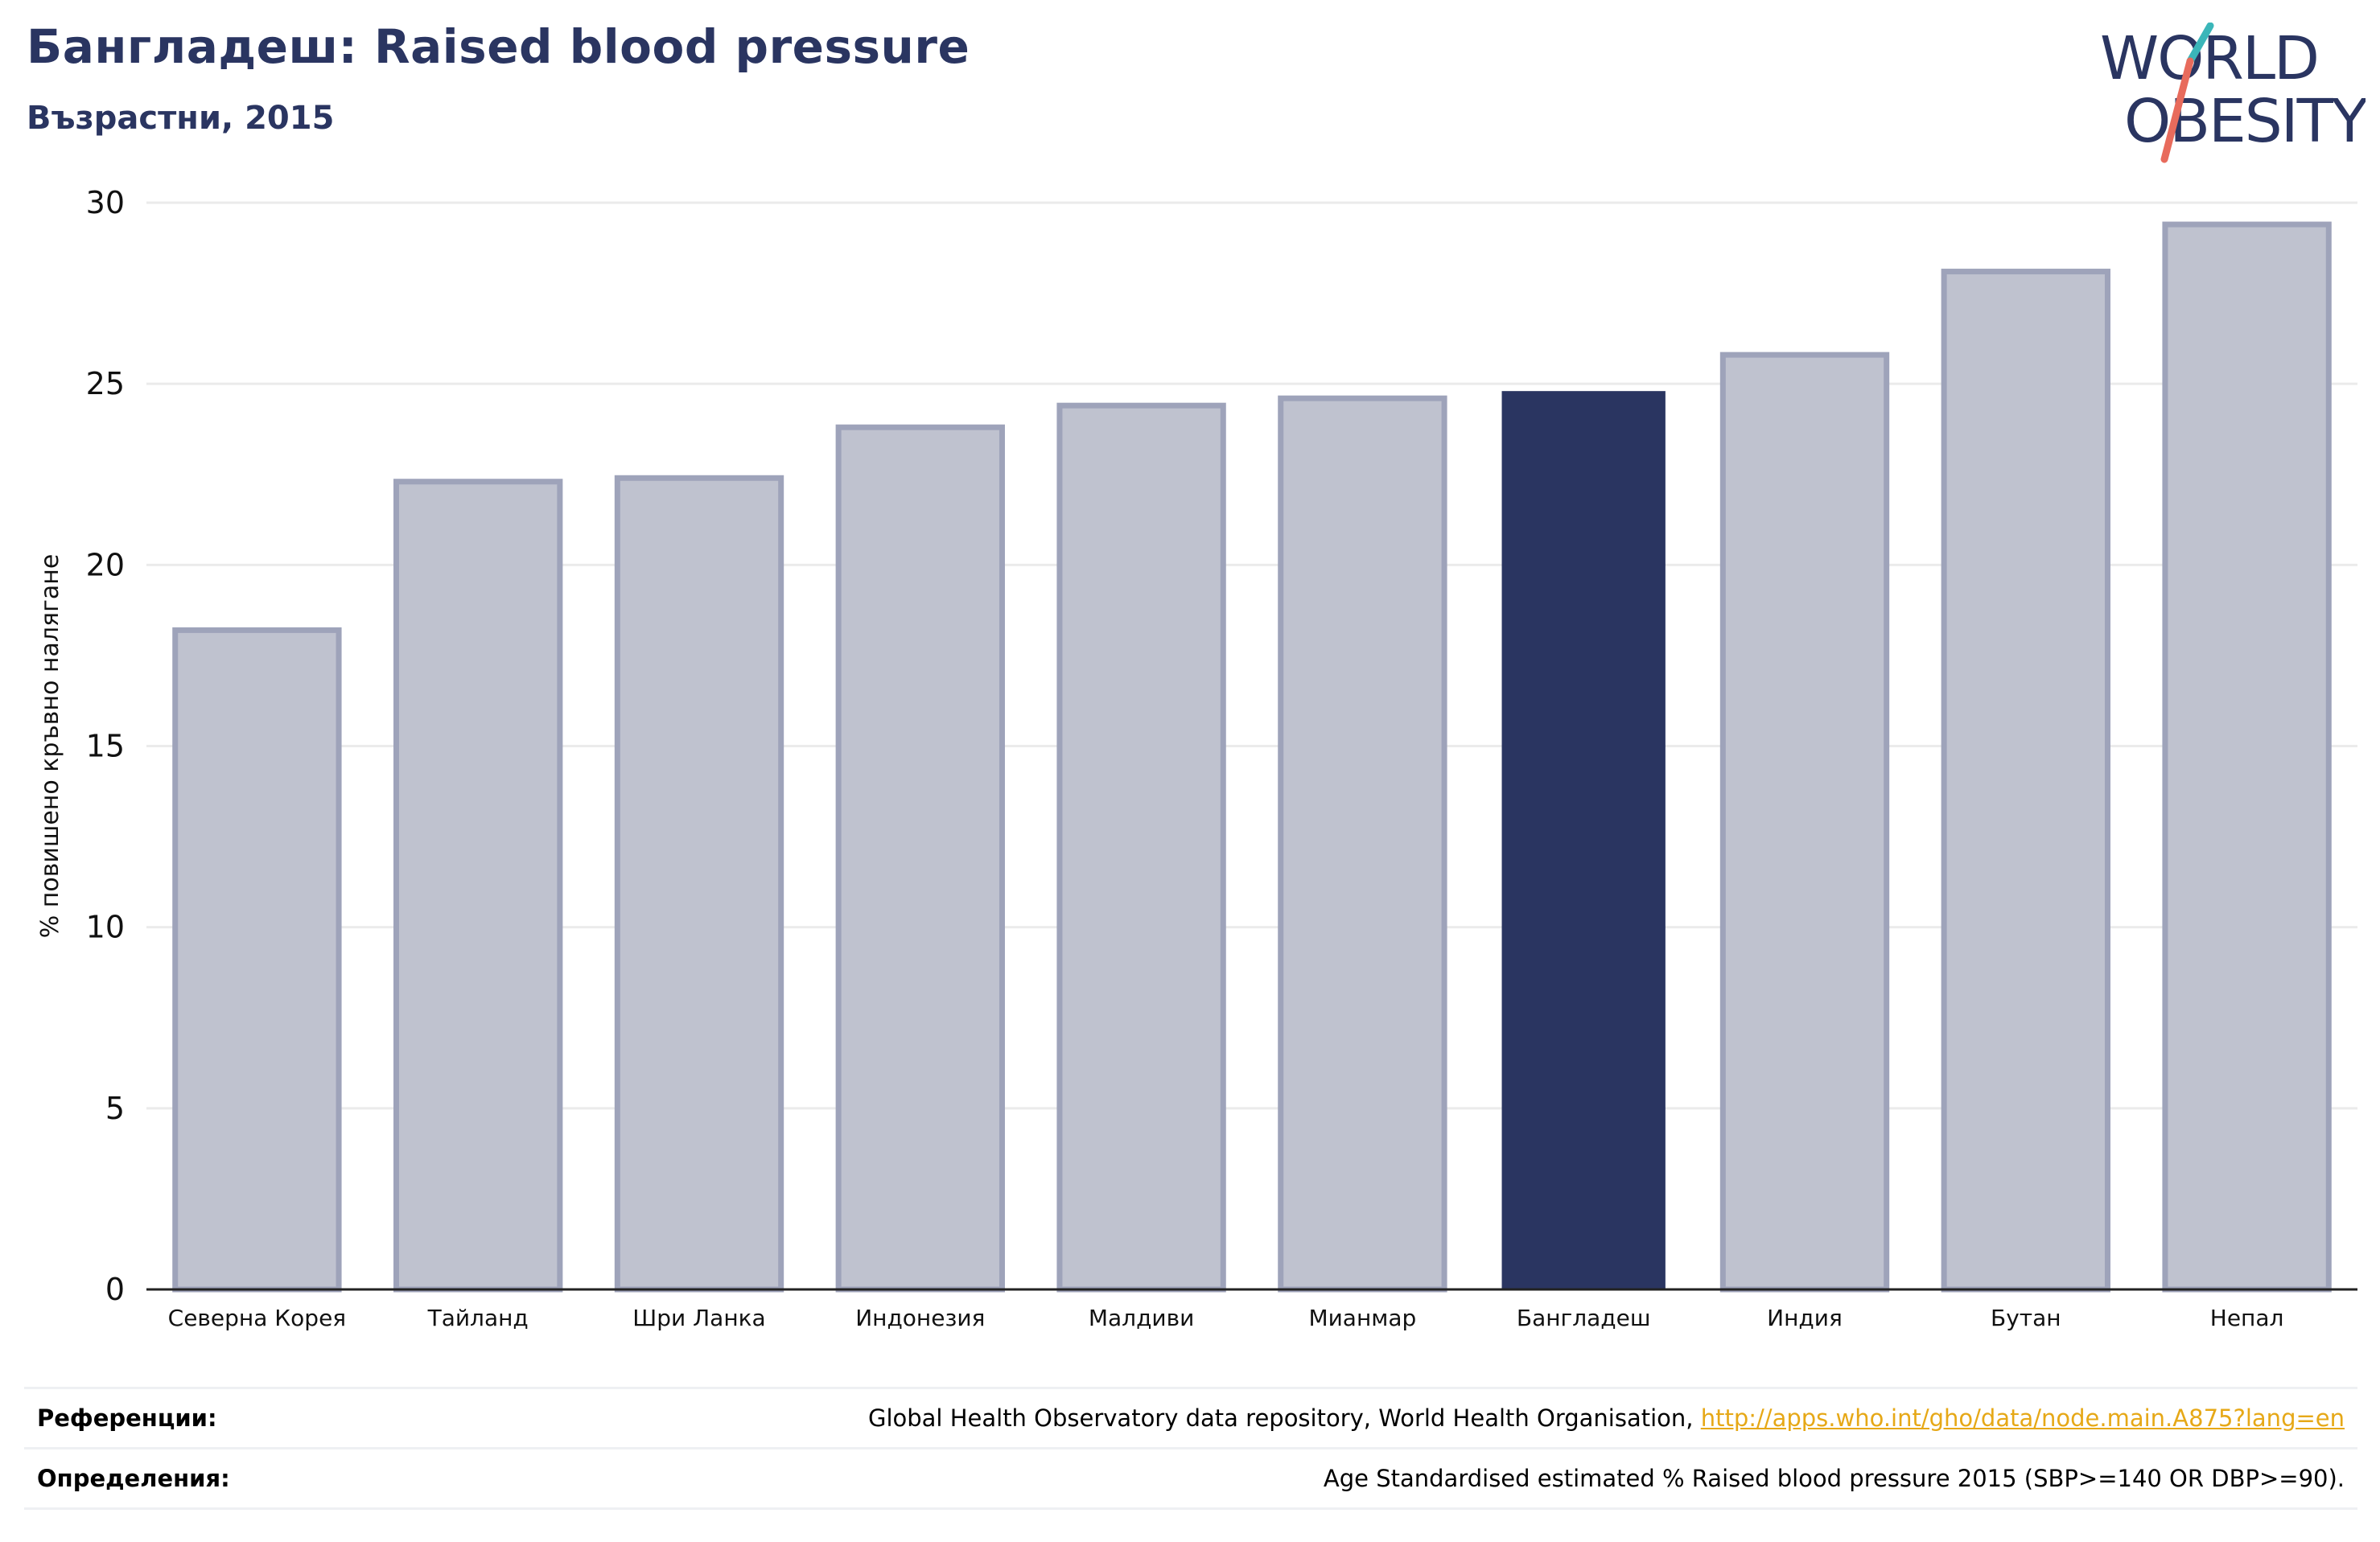  I want to click on x-tick-label: Непал, so click(2247, 1318).